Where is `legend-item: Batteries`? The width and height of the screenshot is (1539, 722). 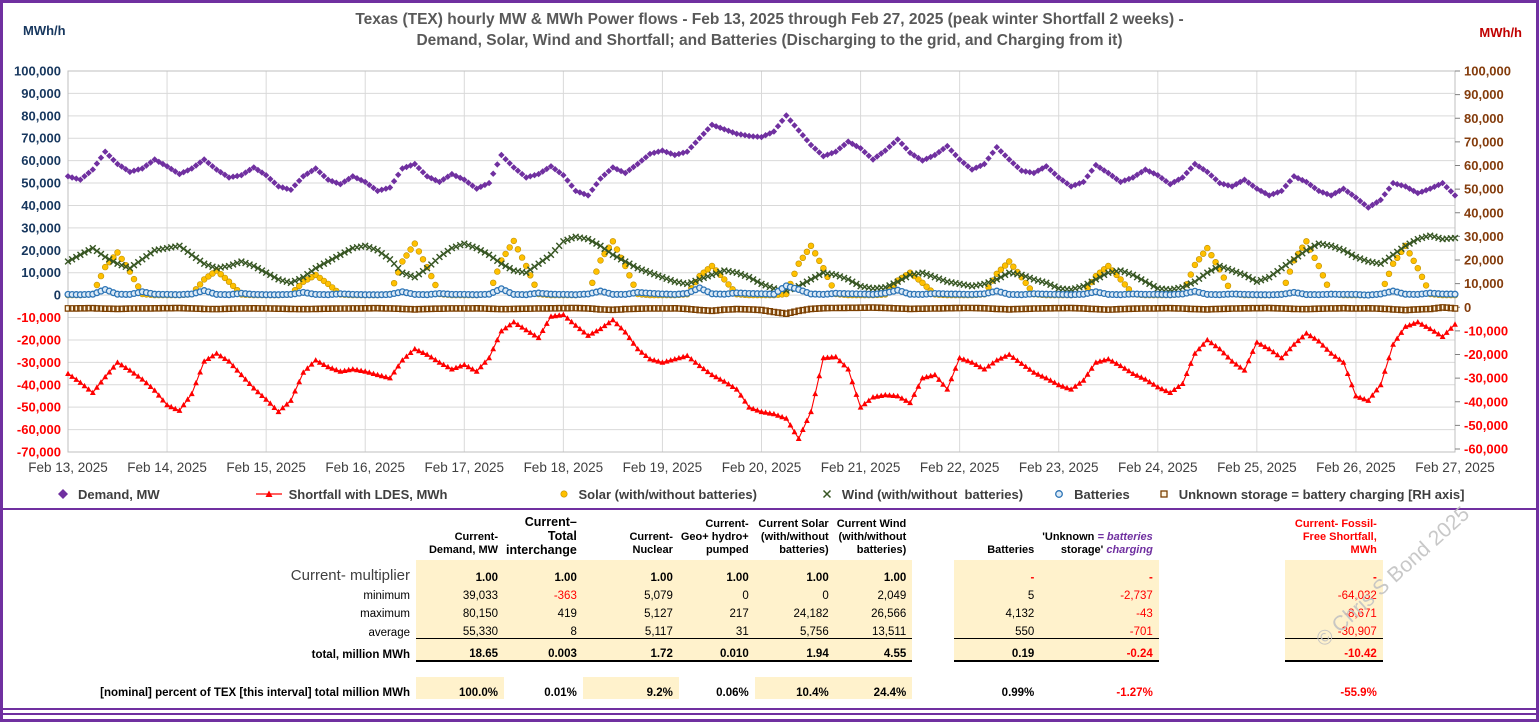
legend-item: Batteries is located at coordinates (1090, 494).